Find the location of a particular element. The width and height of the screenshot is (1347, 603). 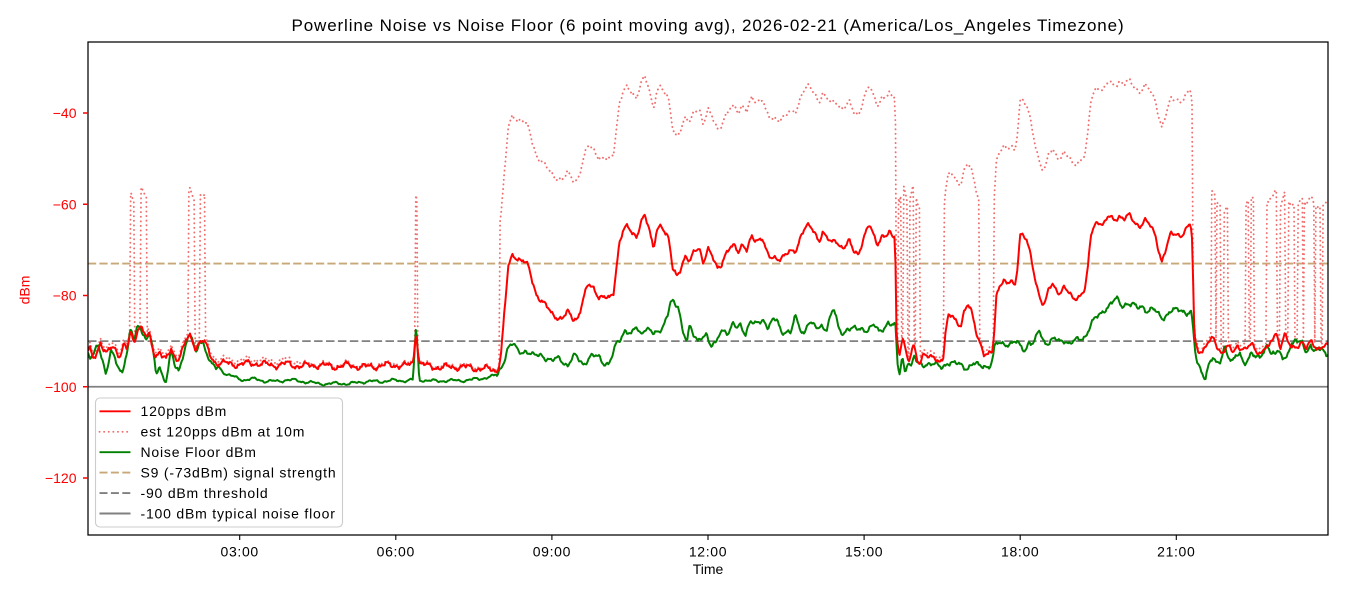

svg-text: −80 is located at coordinates (65, 296).